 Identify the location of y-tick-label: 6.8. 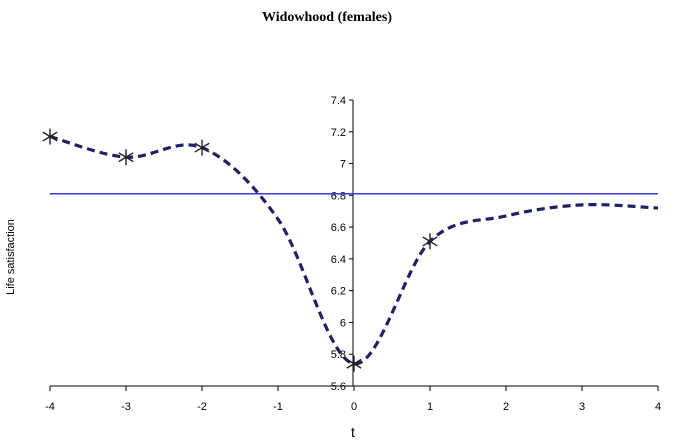
(338, 196).